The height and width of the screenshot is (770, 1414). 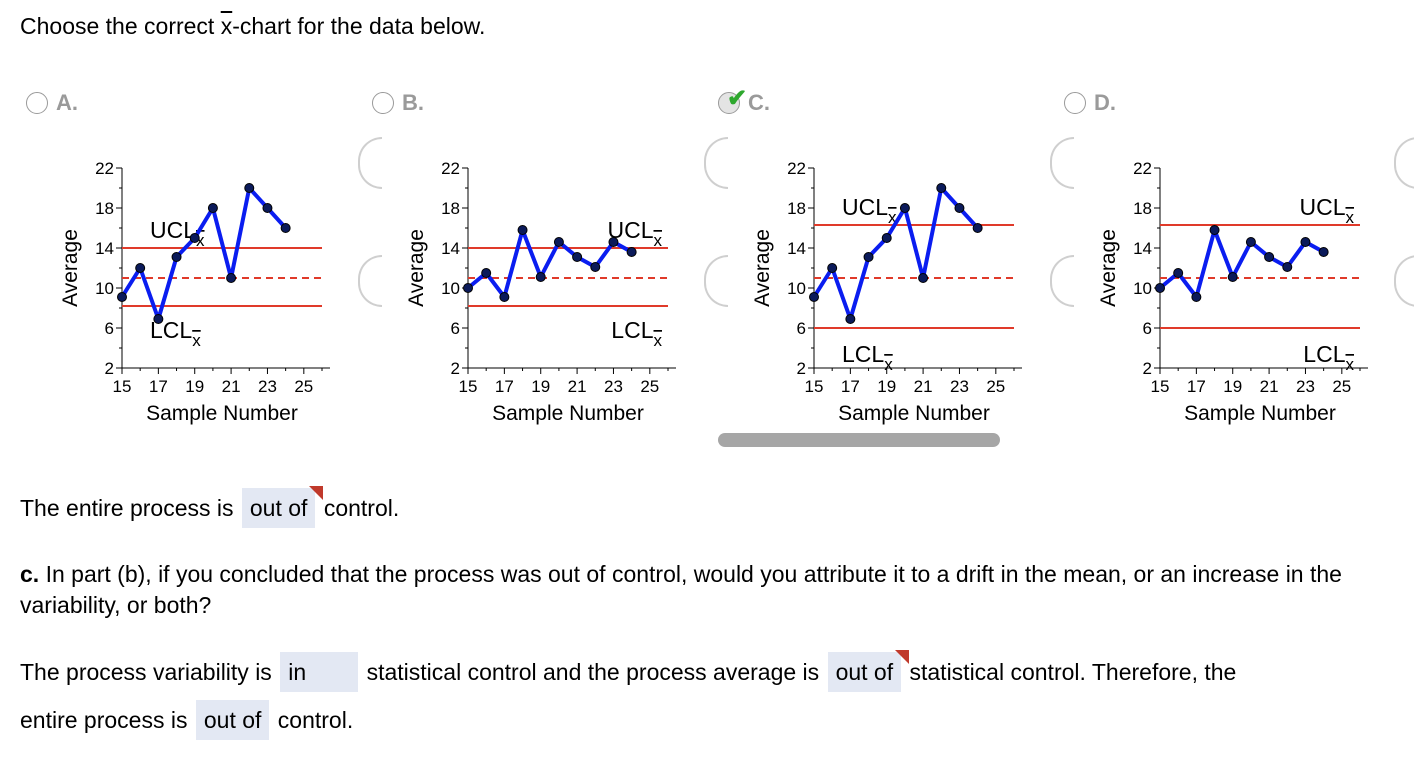 I want to click on answer-box-variability: in, so click(x=319, y=672).